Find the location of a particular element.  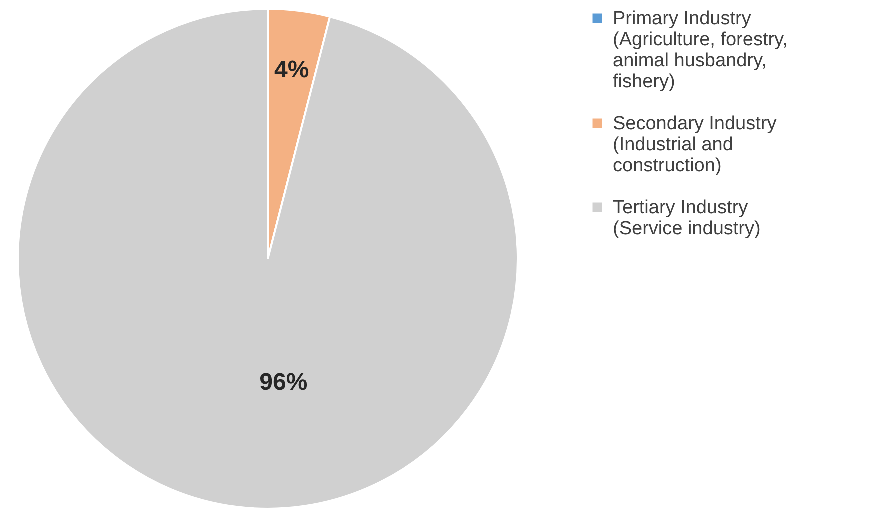

legend-label: Secondary Industry (Industrial and construction) is located at coordinates (695, 145).